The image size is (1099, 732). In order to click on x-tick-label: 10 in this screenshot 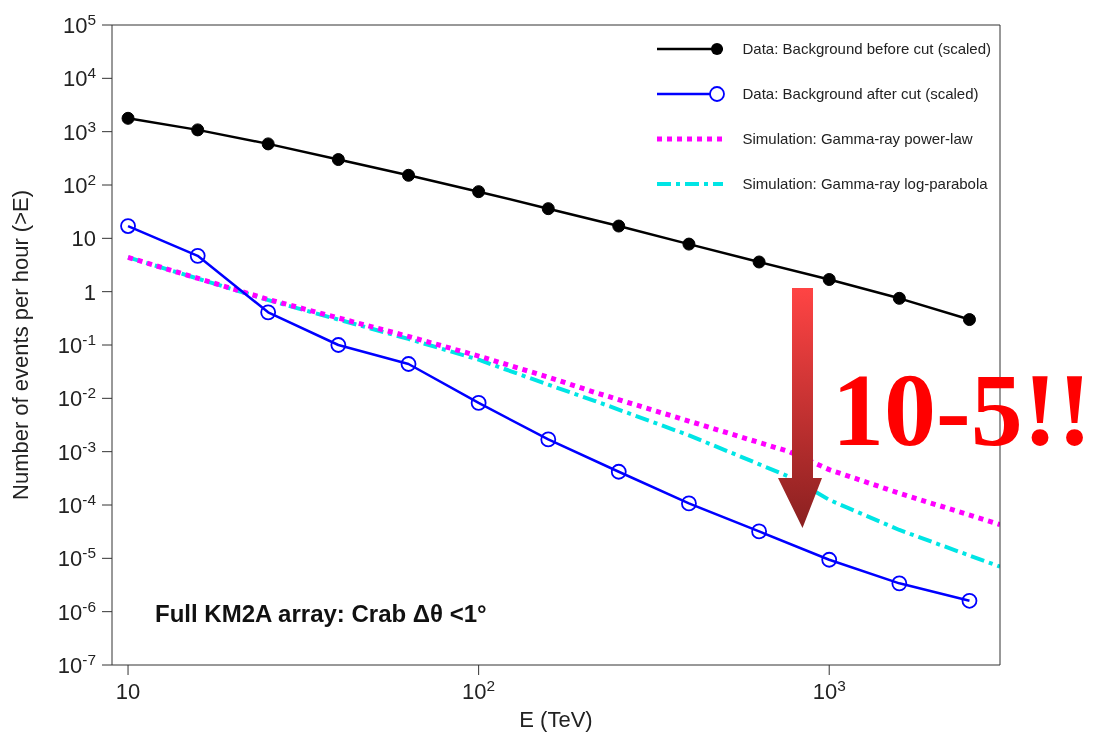, I will do `click(128, 691)`.